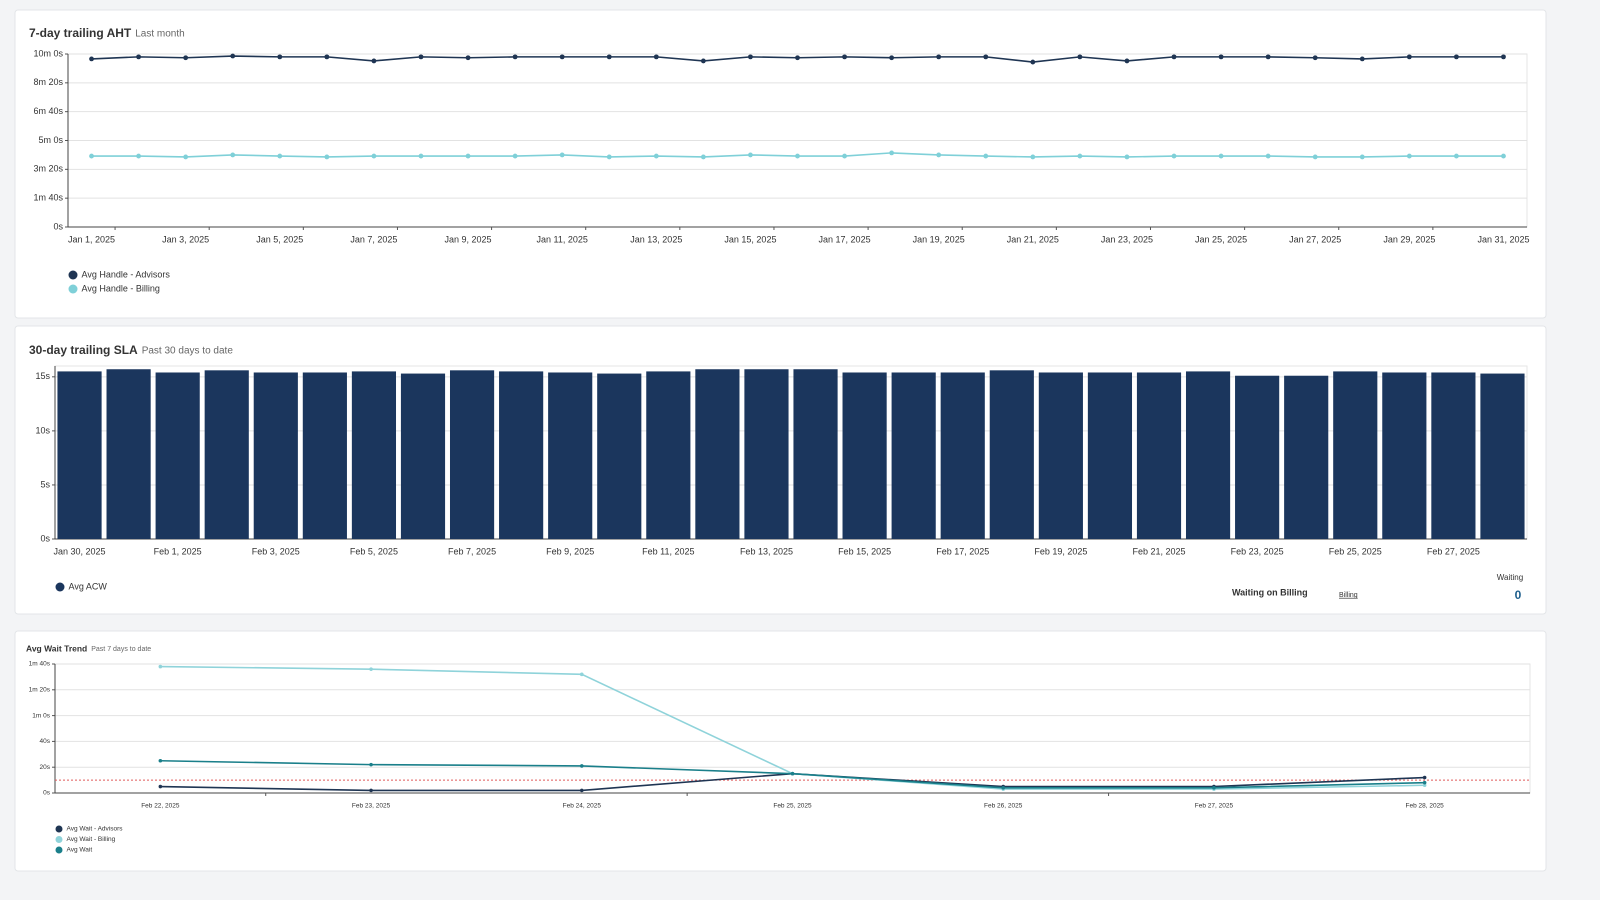 This screenshot has height=900, width=1600. Describe the element at coordinates (42, 430) in the screenshot. I see `y-tick-label: 10s` at that location.